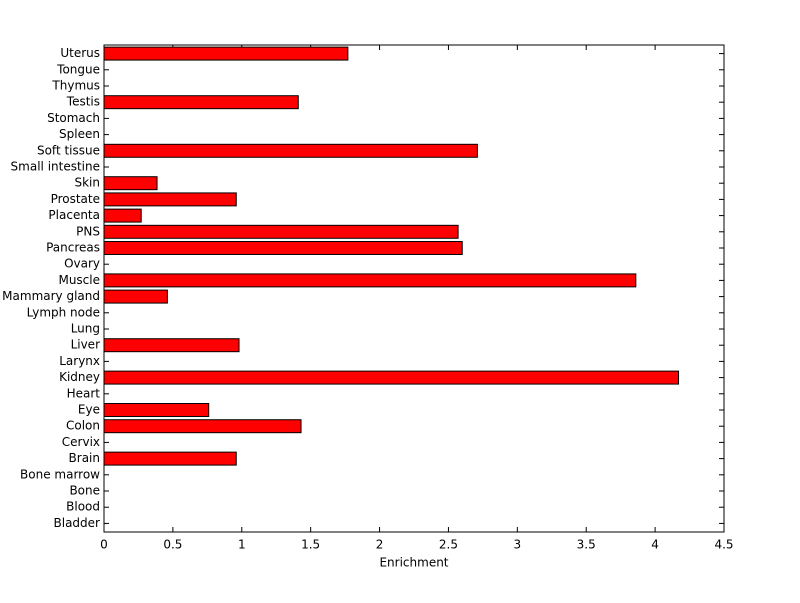 This screenshot has width=800, height=603. Describe the element at coordinates (55, 166) in the screenshot. I see `y-tick-label: Small intestine` at that location.